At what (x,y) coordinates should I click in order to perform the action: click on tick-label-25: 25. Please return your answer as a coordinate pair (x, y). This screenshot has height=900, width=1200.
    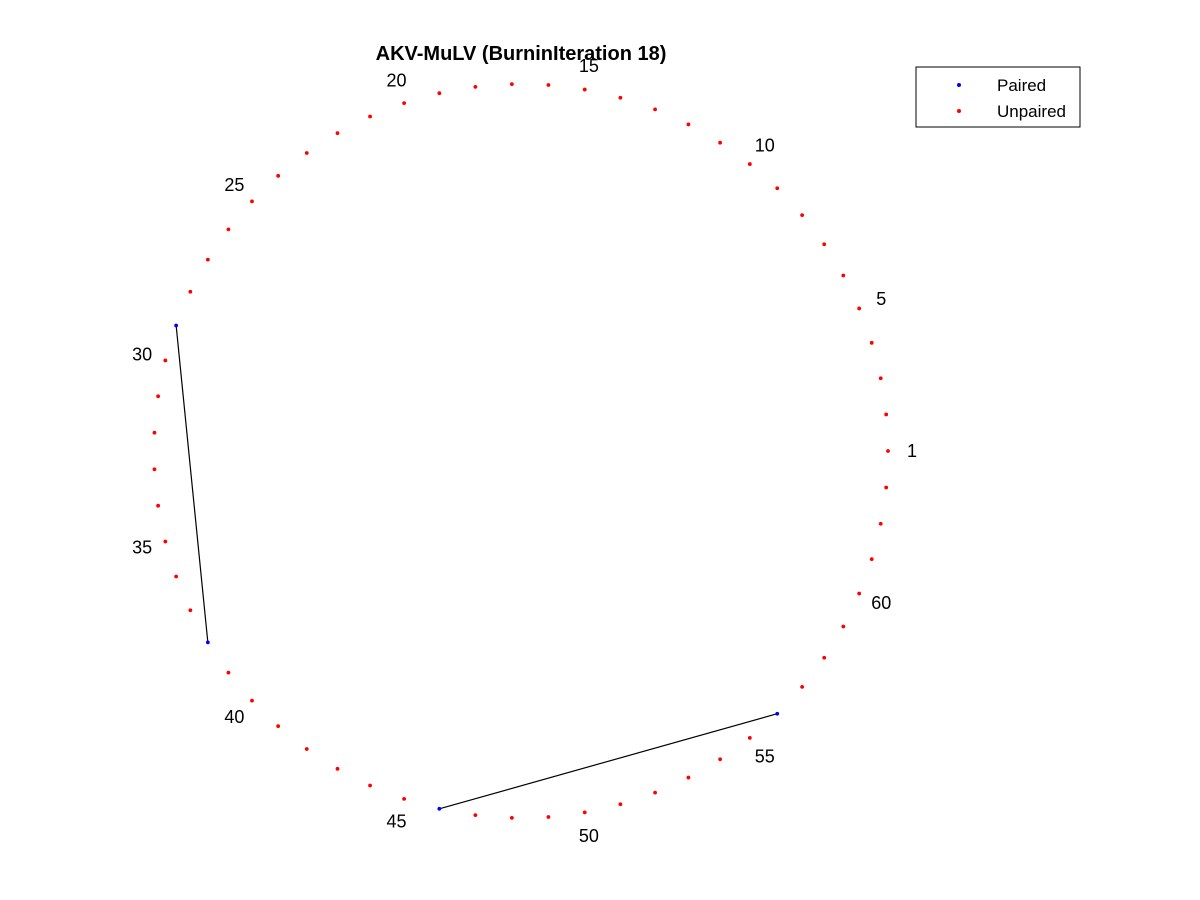
    Looking at the image, I should click on (234, 185).